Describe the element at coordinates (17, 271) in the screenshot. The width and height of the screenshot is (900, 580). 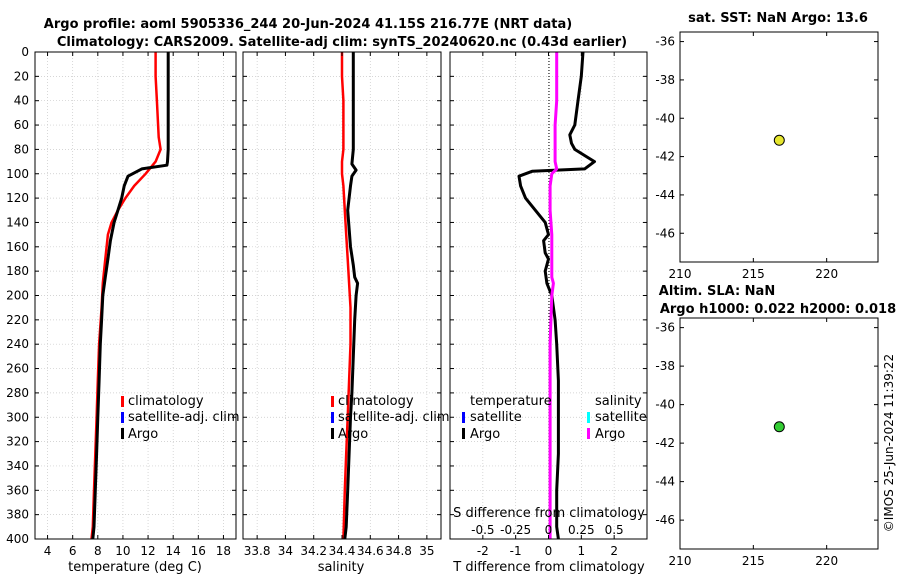
I see `y-tick-label: 180` at that location.